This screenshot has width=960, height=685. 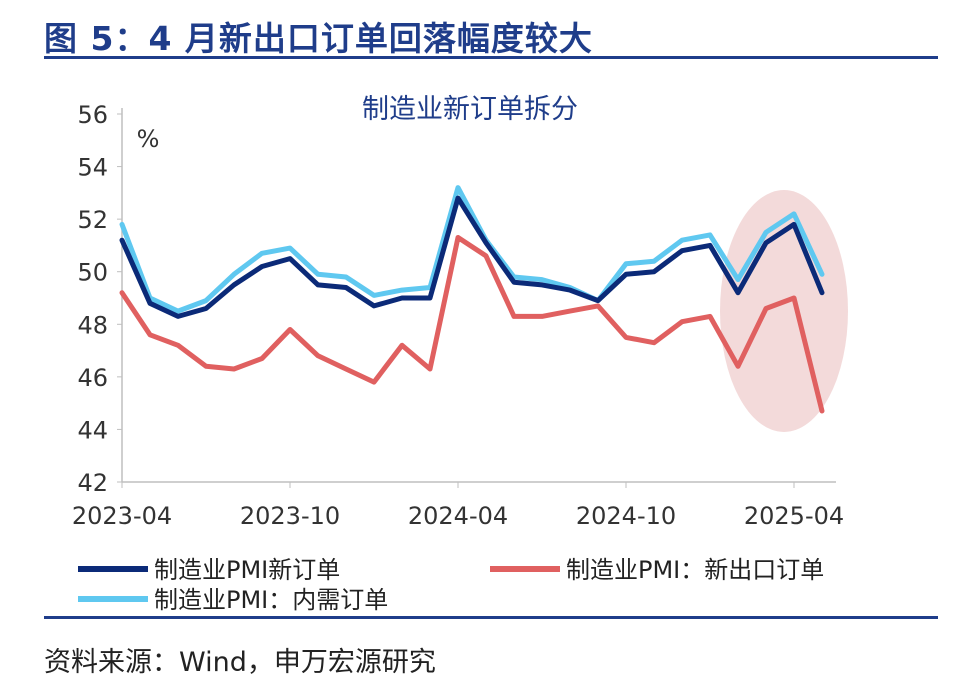 I want to click on y-tick-label: 46, so click(x=92, y=378).